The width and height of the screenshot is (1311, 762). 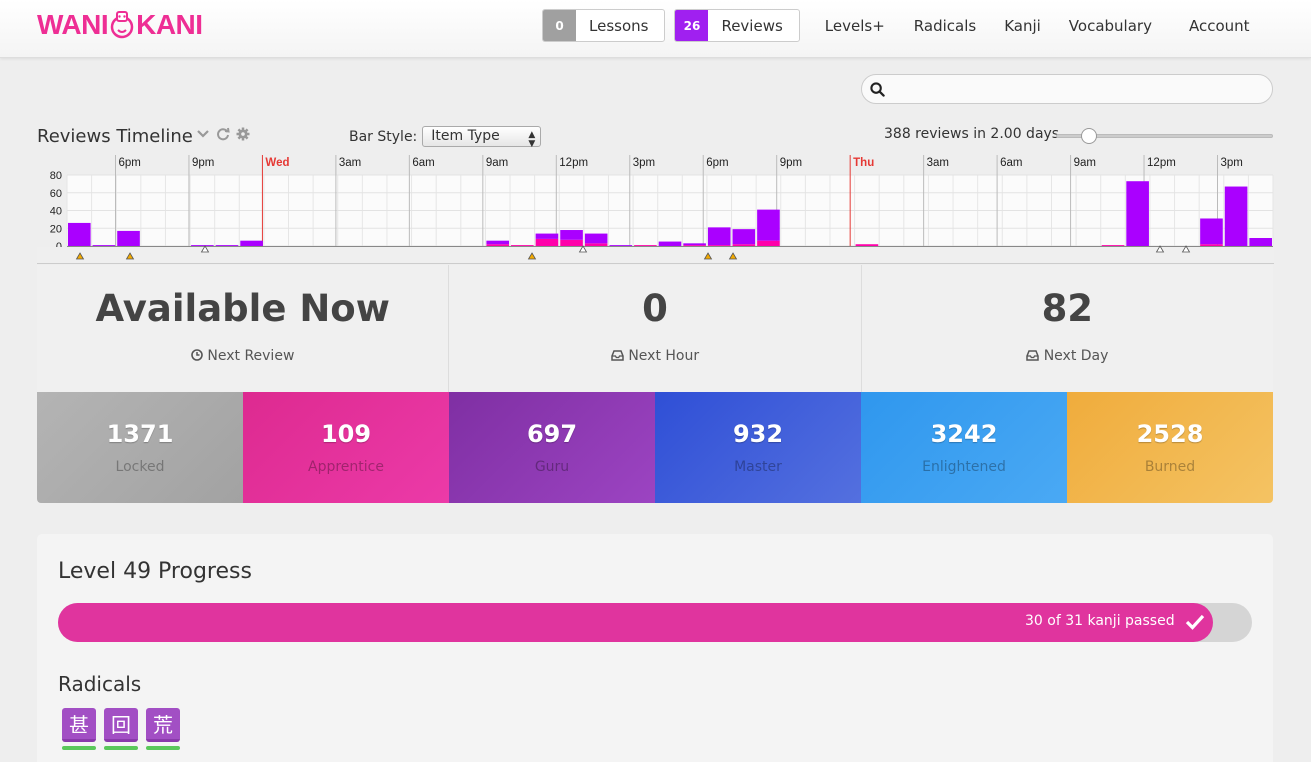 What do you see at coordinates (243, 134) in the screenshot?
I see `gear-icon` at bounding box center [243, 134].